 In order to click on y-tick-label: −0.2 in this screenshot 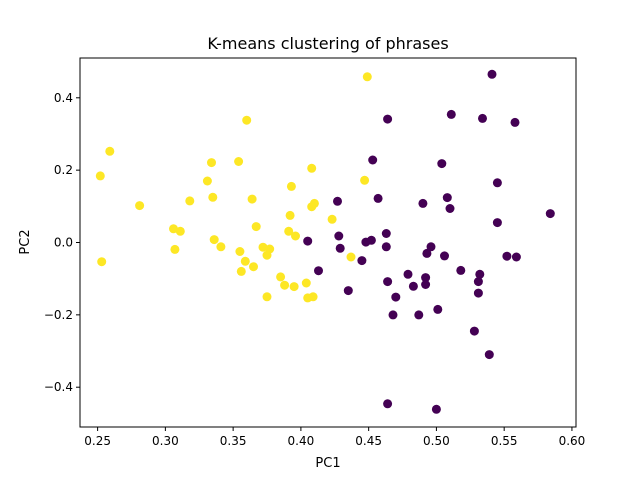, I will do `click(58, 315)`.